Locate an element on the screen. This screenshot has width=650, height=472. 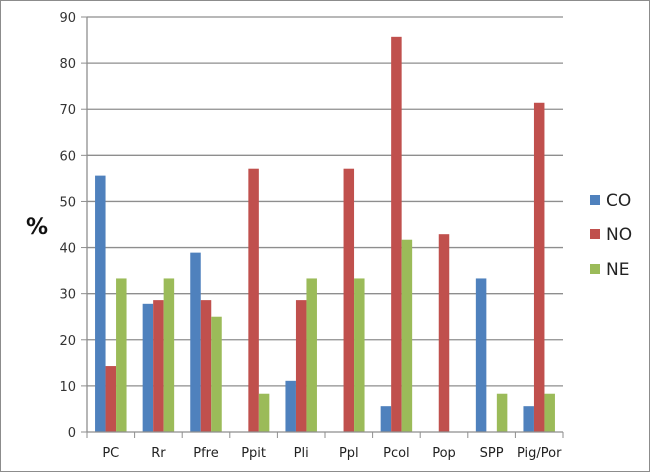
legend-label-co: CO is located at coordinates (618, 201).